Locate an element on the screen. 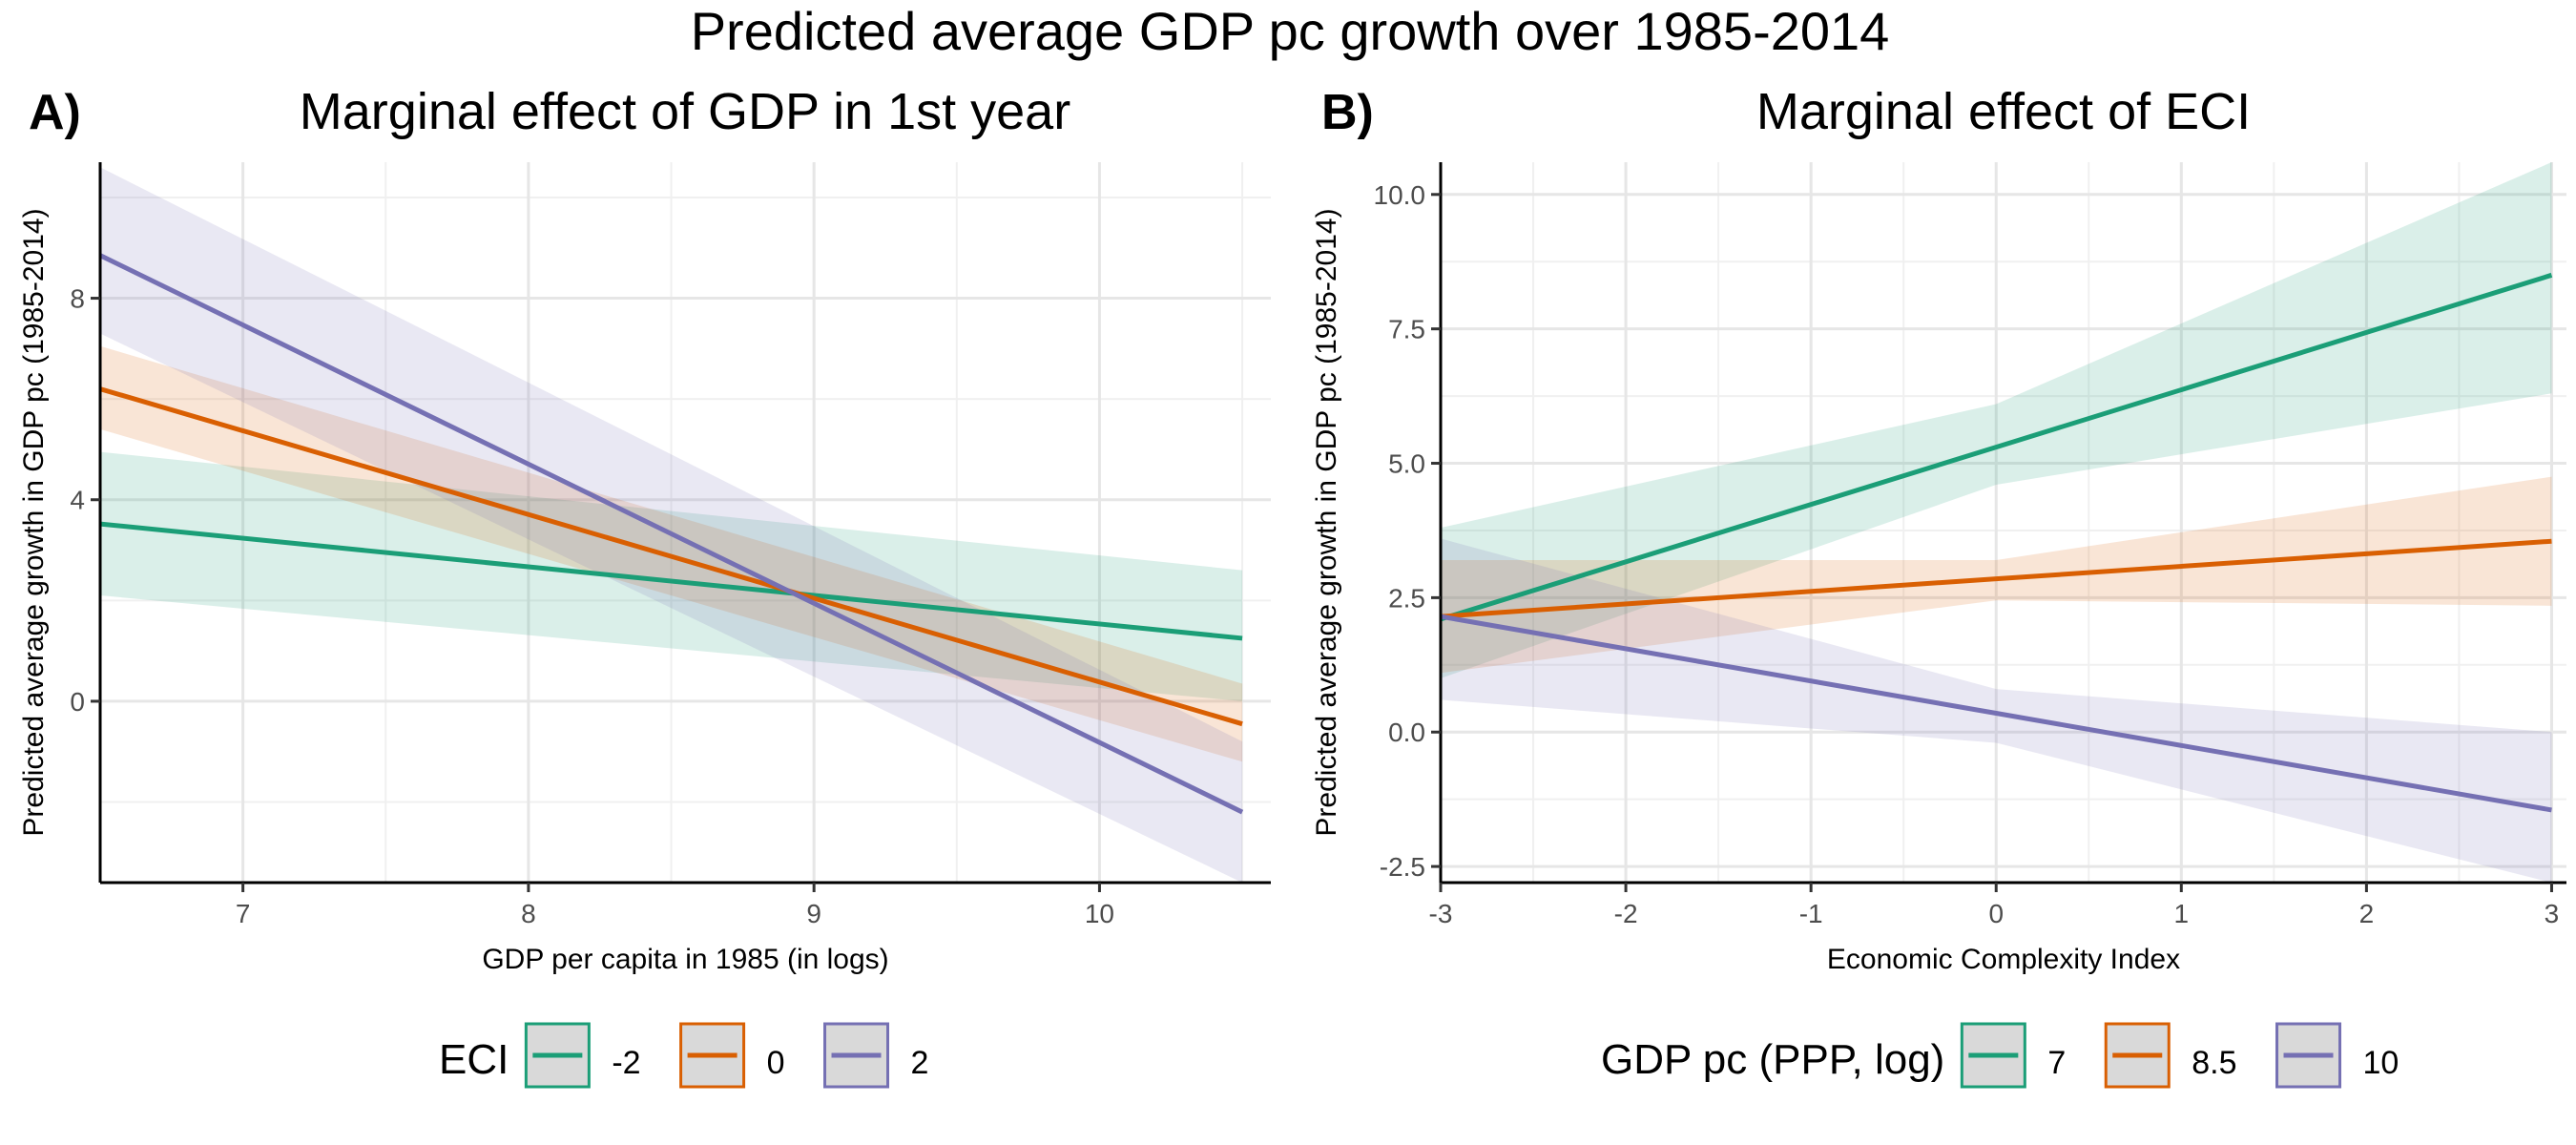 The height and width of the screenshot is (1145, 2576). legend-label: -2 is located at coordinates (626, 1063).